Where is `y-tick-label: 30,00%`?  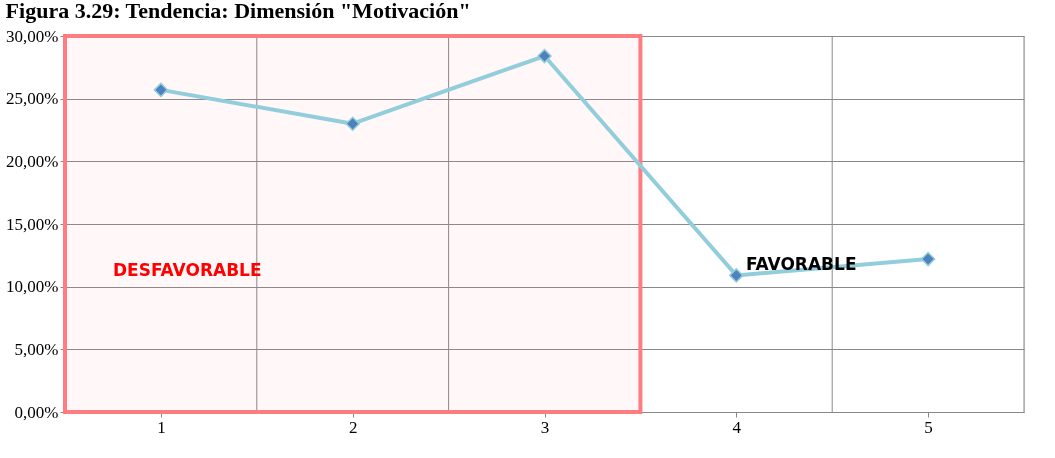
y-tick-label: 30,00% is located at coordinates (32, 36).